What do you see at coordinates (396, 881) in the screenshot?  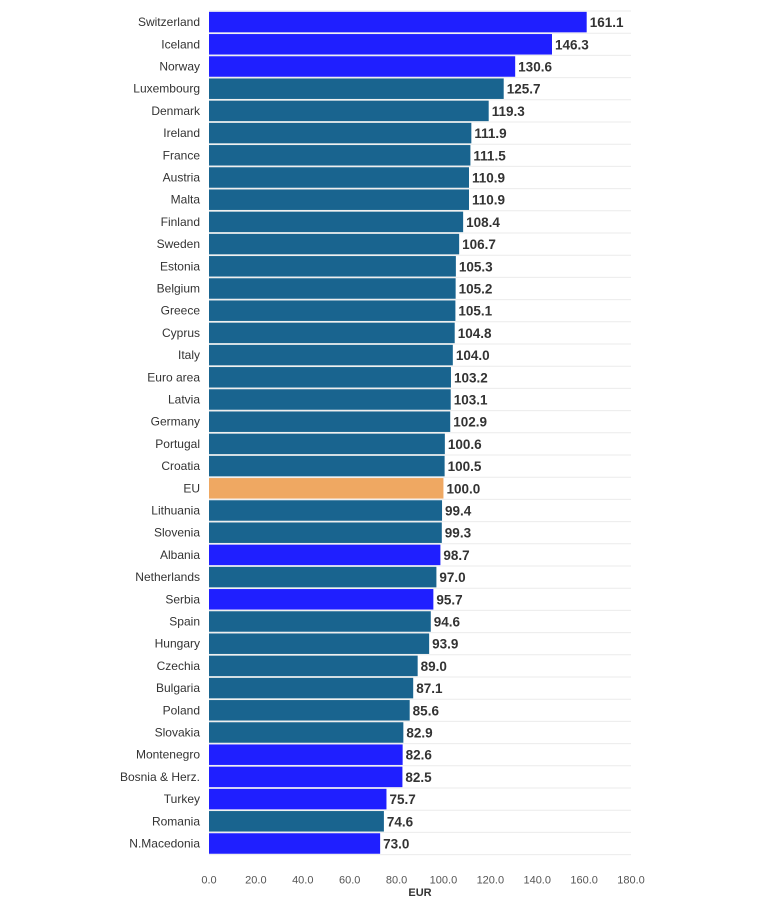 I see `x-tick-label: 80.0` at bounding box center [396, 881].